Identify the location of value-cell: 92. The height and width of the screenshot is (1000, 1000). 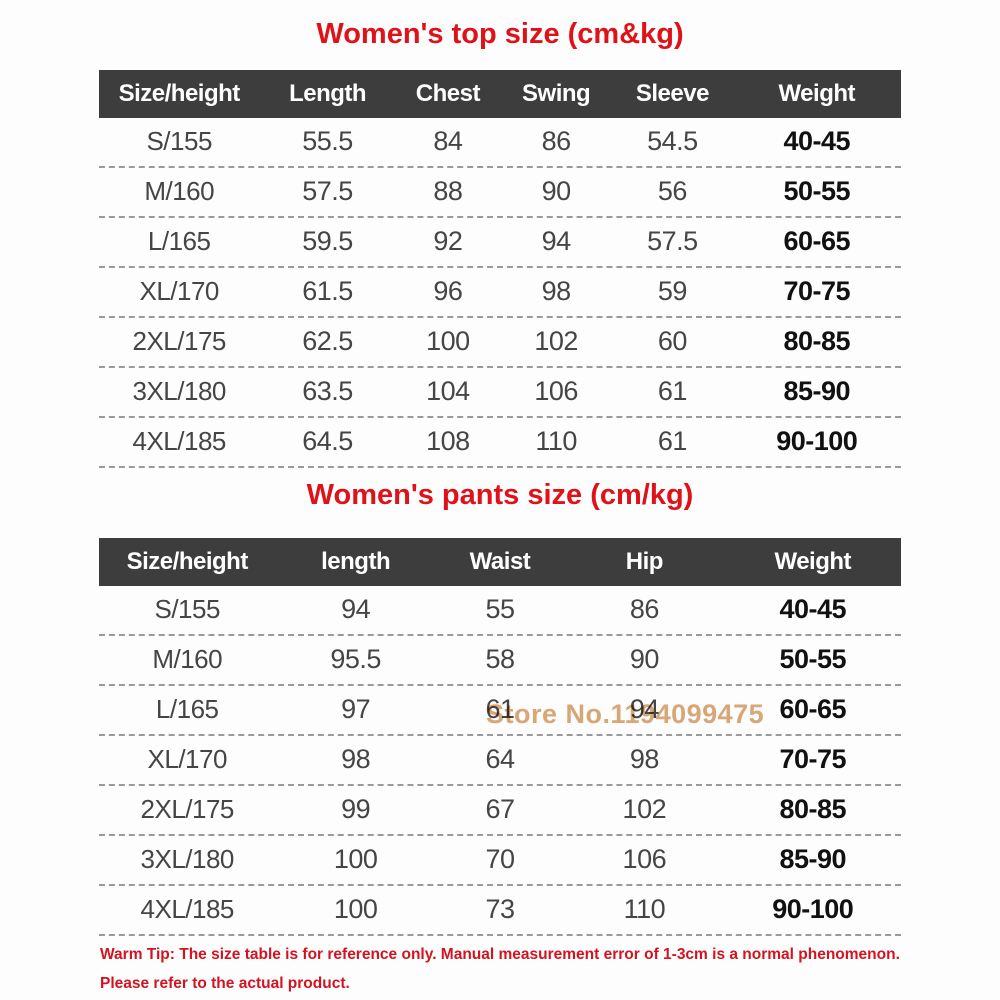
(448, 241).